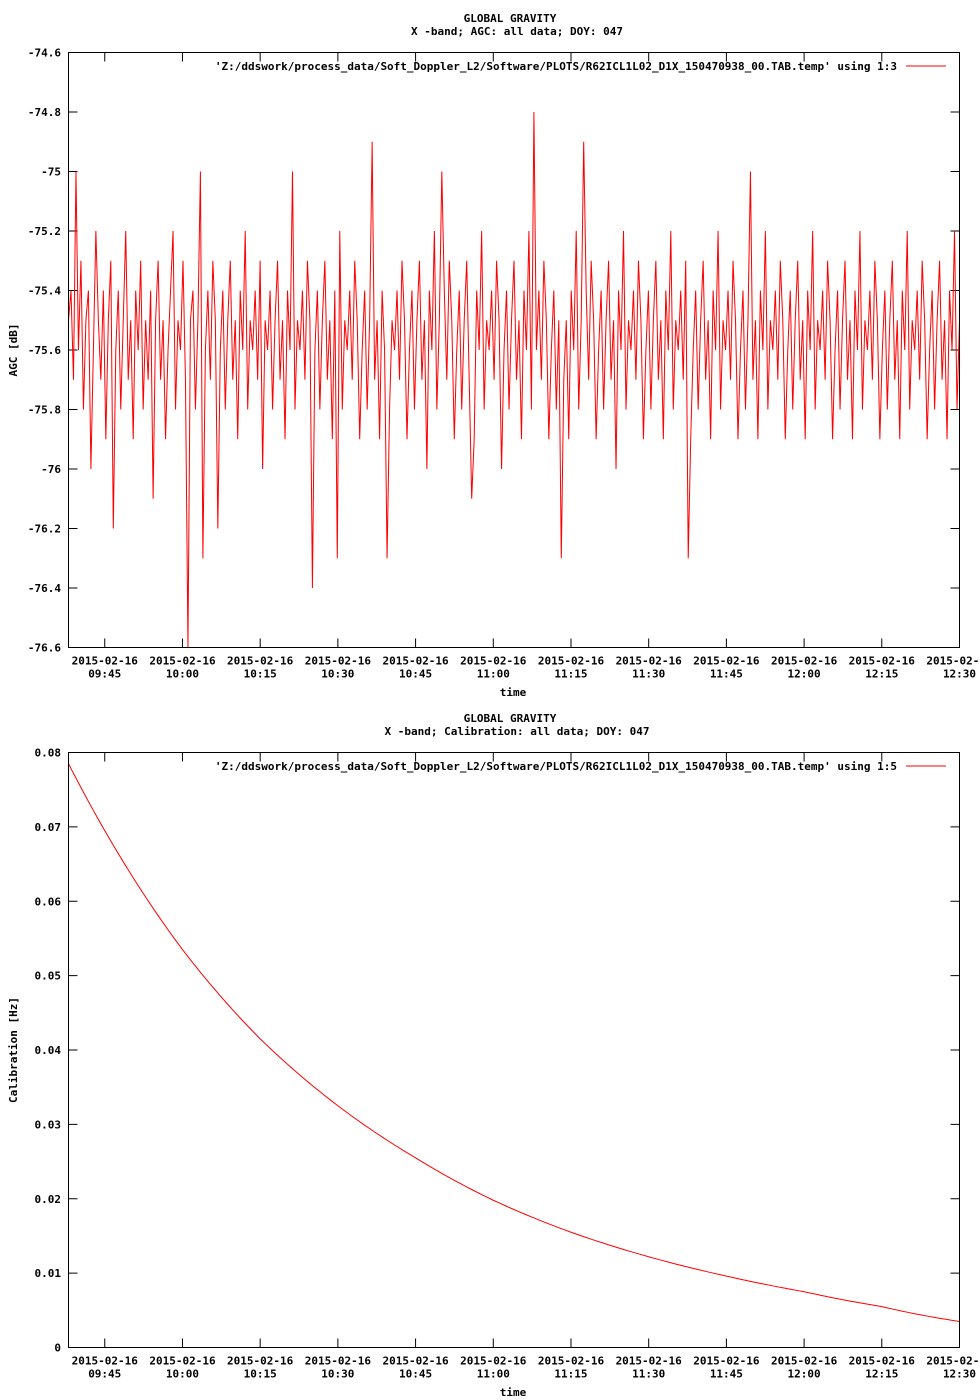 The height and width of the screenshot is (1400, 980). What do you see at coordinates (44, 588) in the screenshot?
I see `y-tick-label: -76.4` at bounding box center [44, 588].